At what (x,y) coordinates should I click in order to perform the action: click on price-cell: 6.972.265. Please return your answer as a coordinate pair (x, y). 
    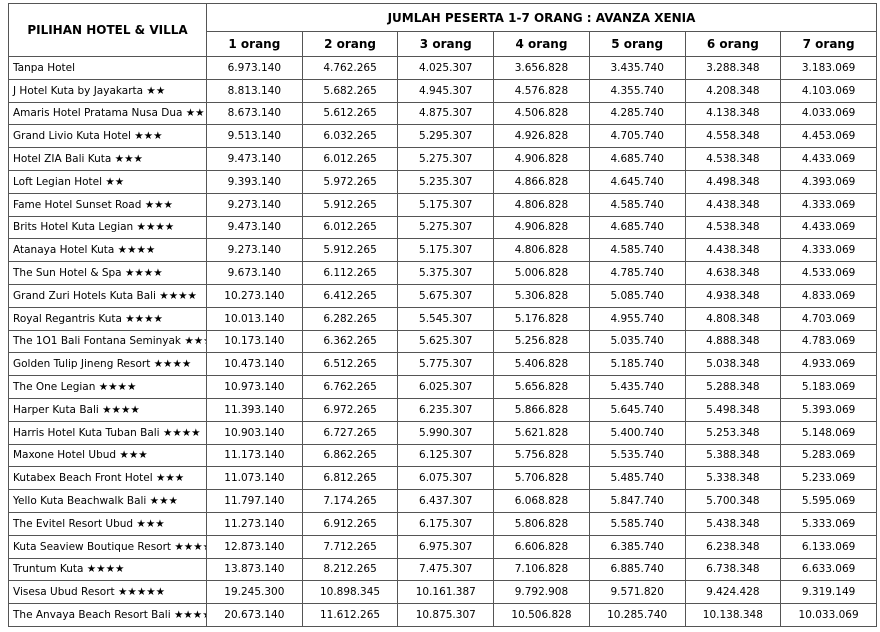
    Looking at the image, I should click on (350, 409).